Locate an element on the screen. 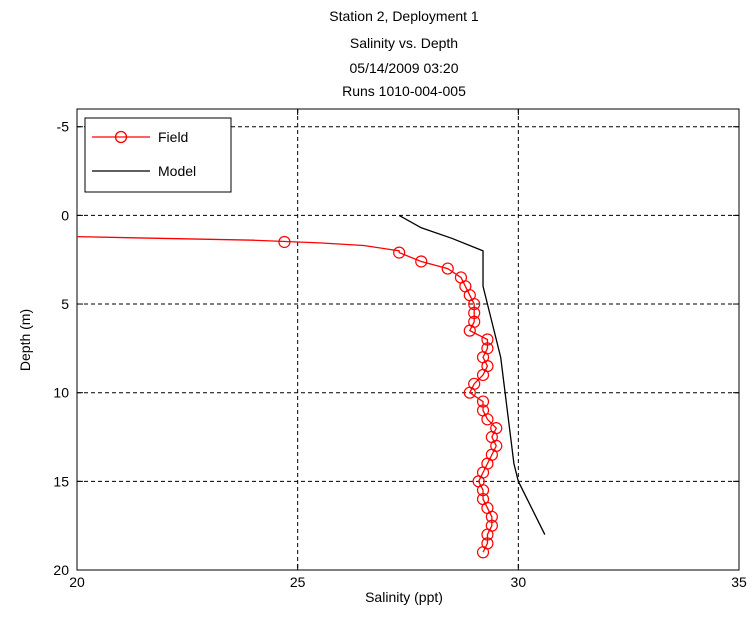 The height and width of the screenshot is (629, 753). title-line-2: Salinity vs. Depth is located at coordinates (404, 43).